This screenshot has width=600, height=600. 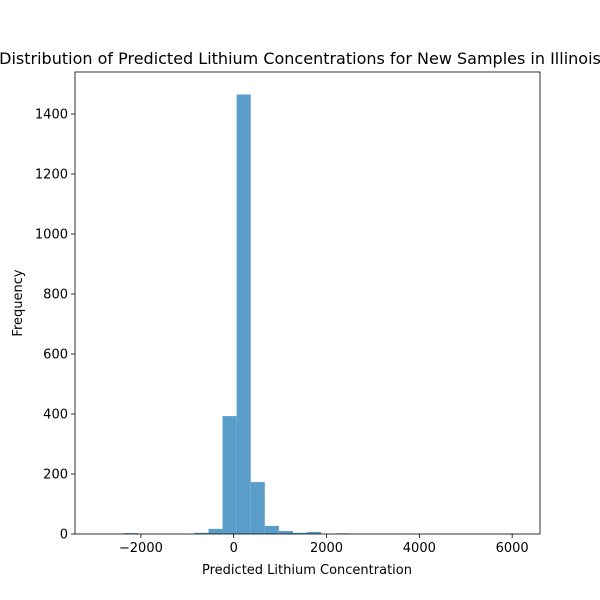 I want to click on x-tick-label: 6000, so click(x=512, y=548).